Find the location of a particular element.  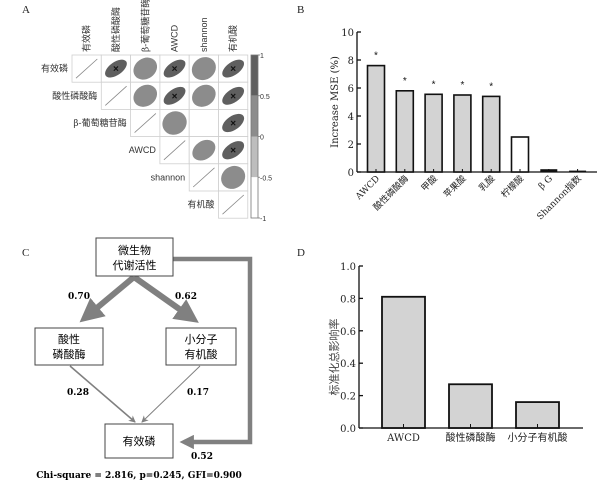

y-axis-title: Increase MSE (%) is located at coordinates (335, 102).